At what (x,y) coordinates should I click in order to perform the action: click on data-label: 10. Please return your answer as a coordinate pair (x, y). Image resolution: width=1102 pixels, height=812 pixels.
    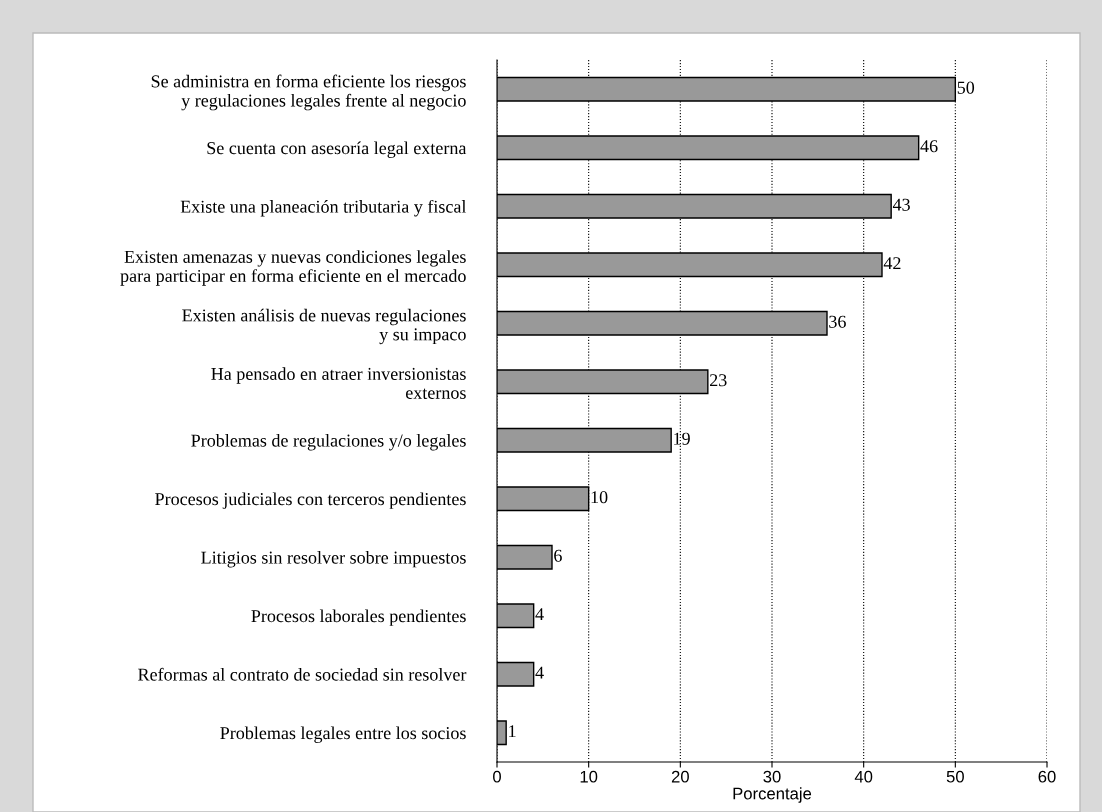
    Looking at the image, I should click on (599, 497).